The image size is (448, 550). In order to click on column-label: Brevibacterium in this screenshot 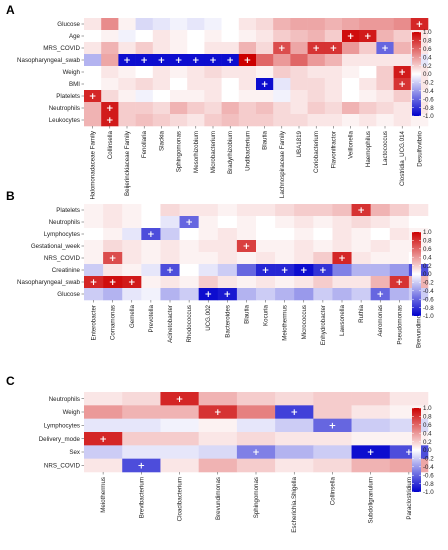, I will do `click(141, 497)`.